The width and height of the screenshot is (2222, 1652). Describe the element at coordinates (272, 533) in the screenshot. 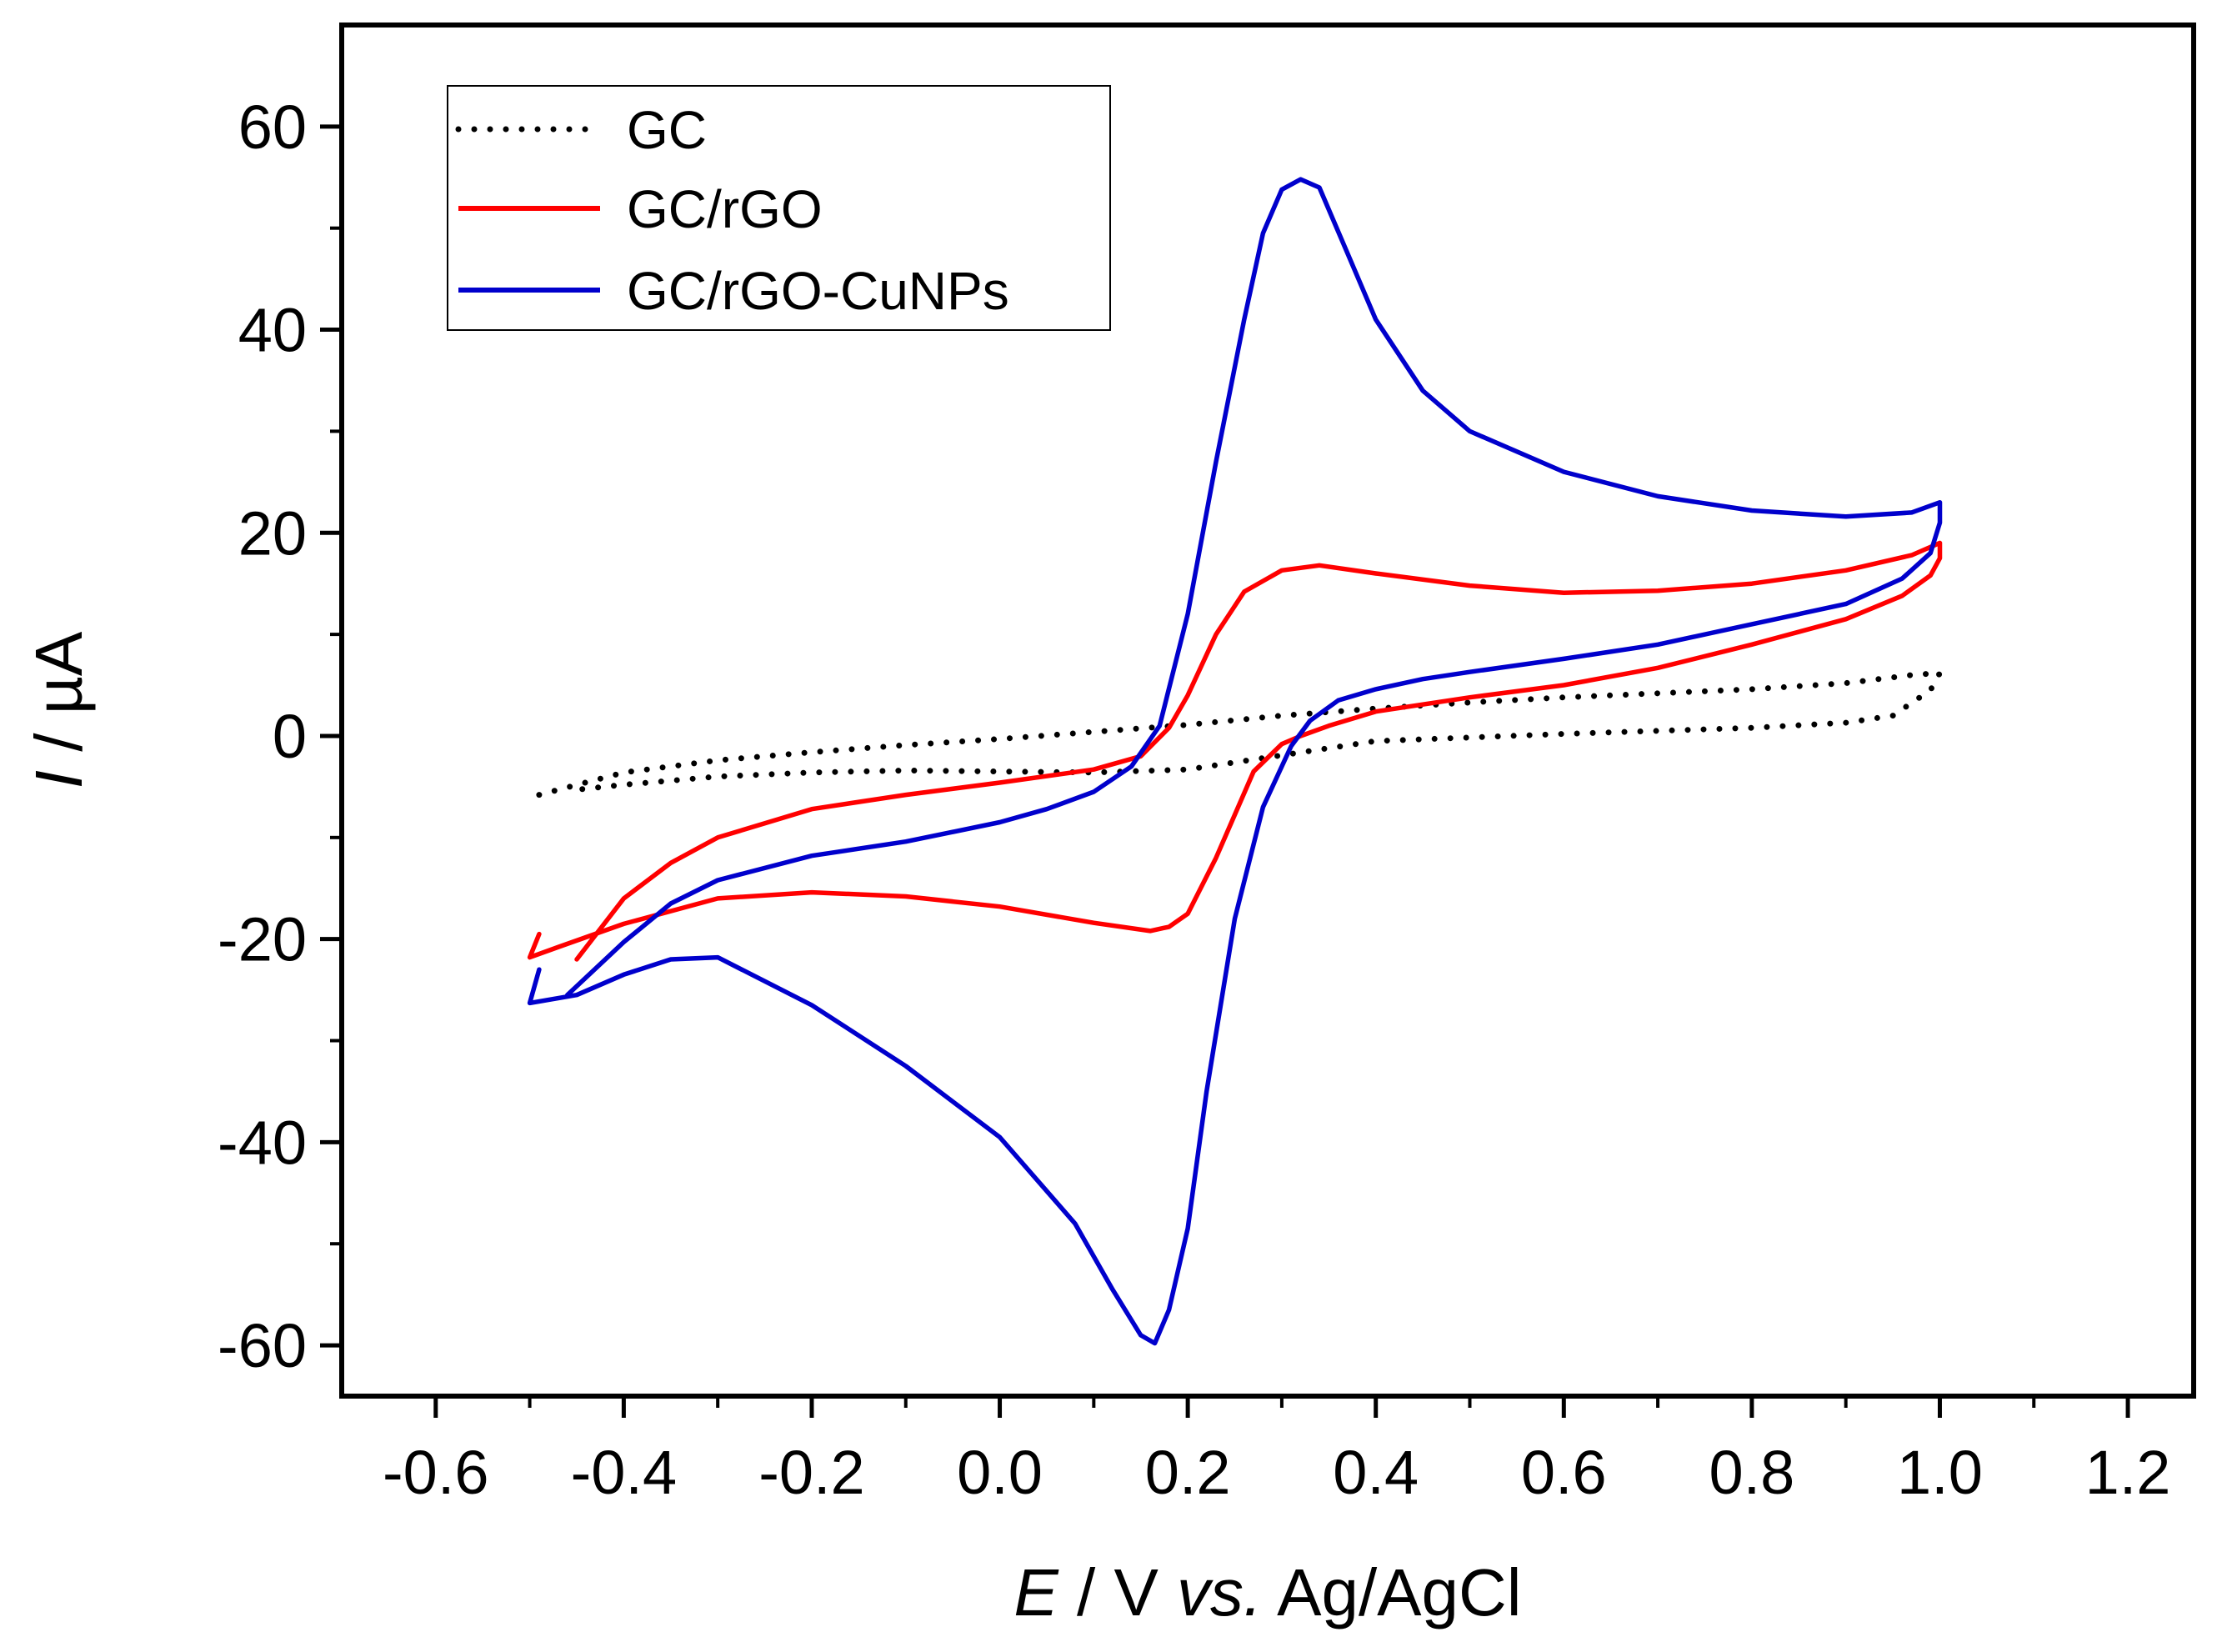

I see `y-tick-label: 20` at that location.